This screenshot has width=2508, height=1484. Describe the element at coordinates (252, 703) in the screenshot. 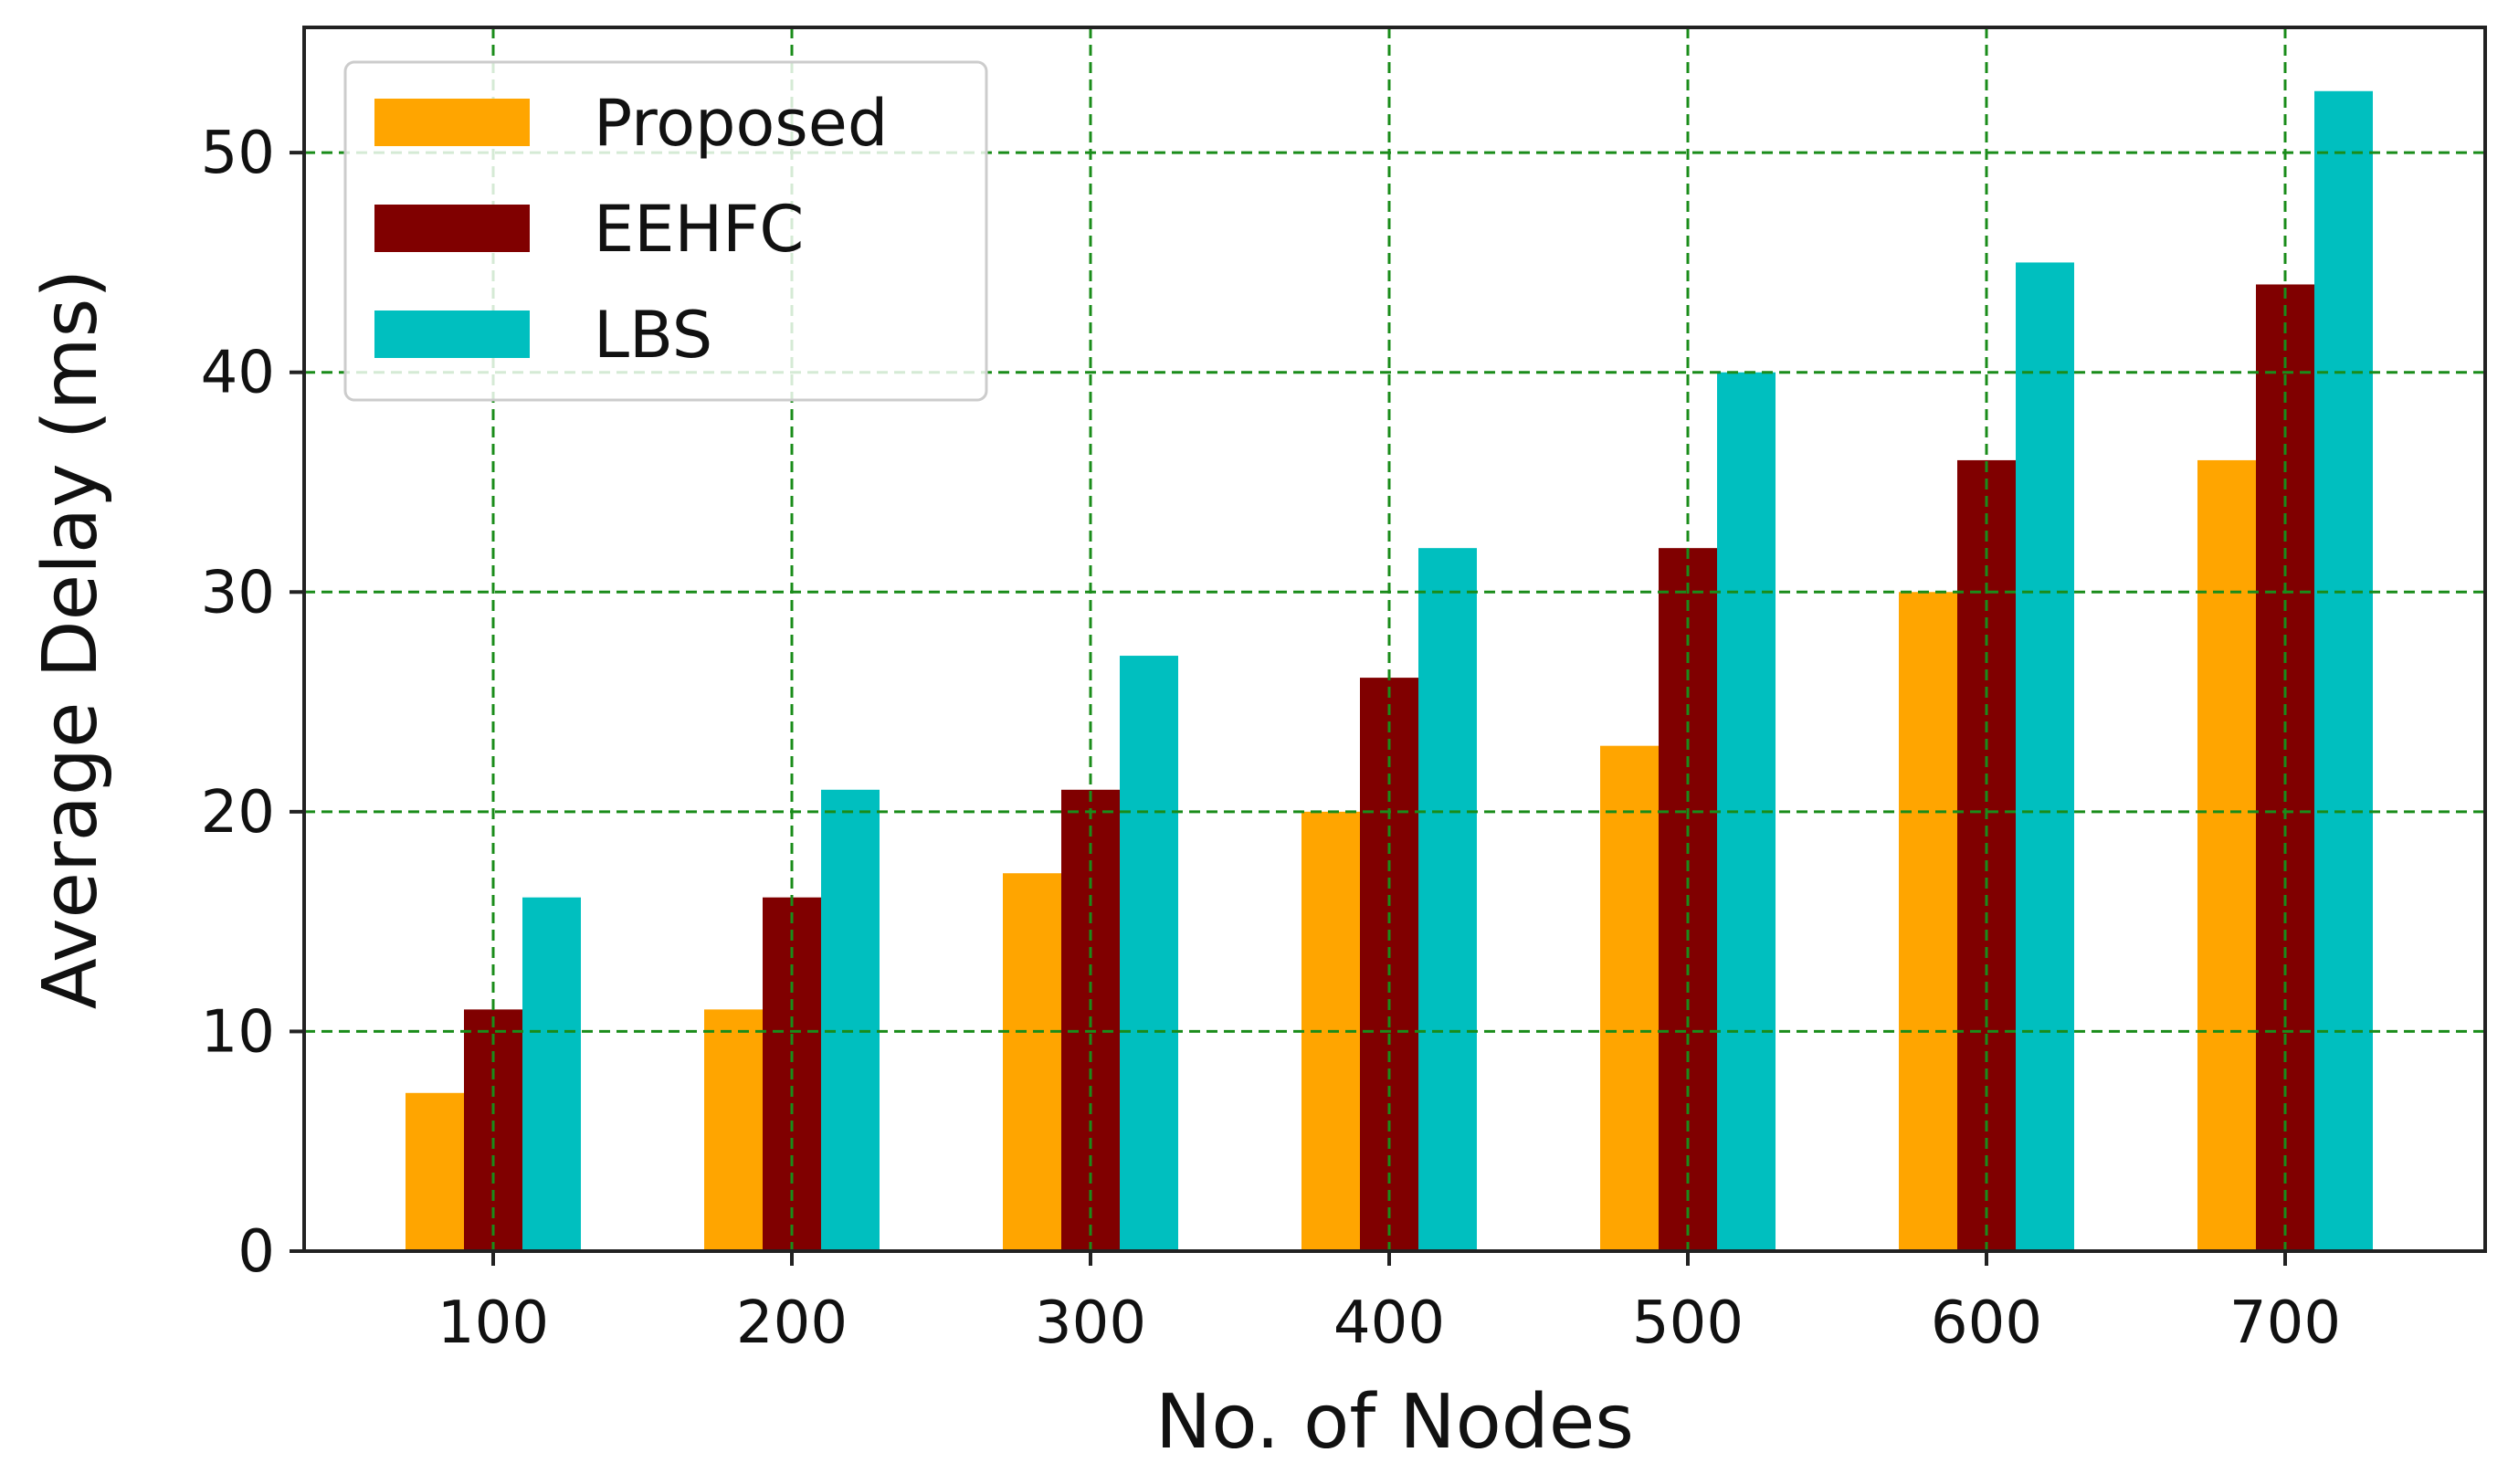

I see `y-axis-ticks: 0 10 20 30 40 50` at that location.